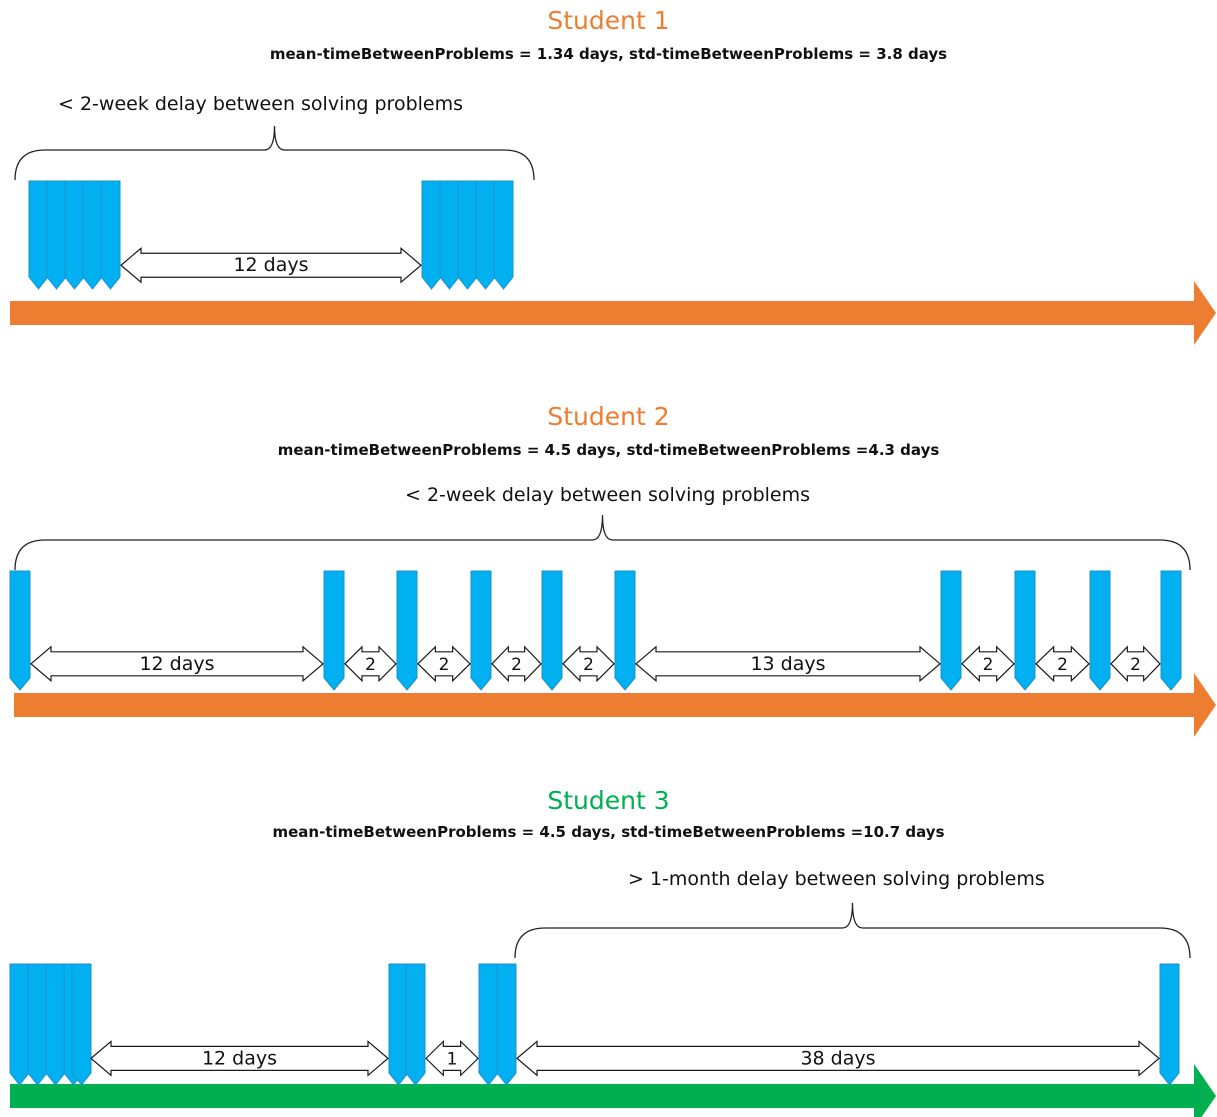 The width and height of the screenshot is (1217, 1117). I want to click on student2-title: Student 2, so click(608, 416).